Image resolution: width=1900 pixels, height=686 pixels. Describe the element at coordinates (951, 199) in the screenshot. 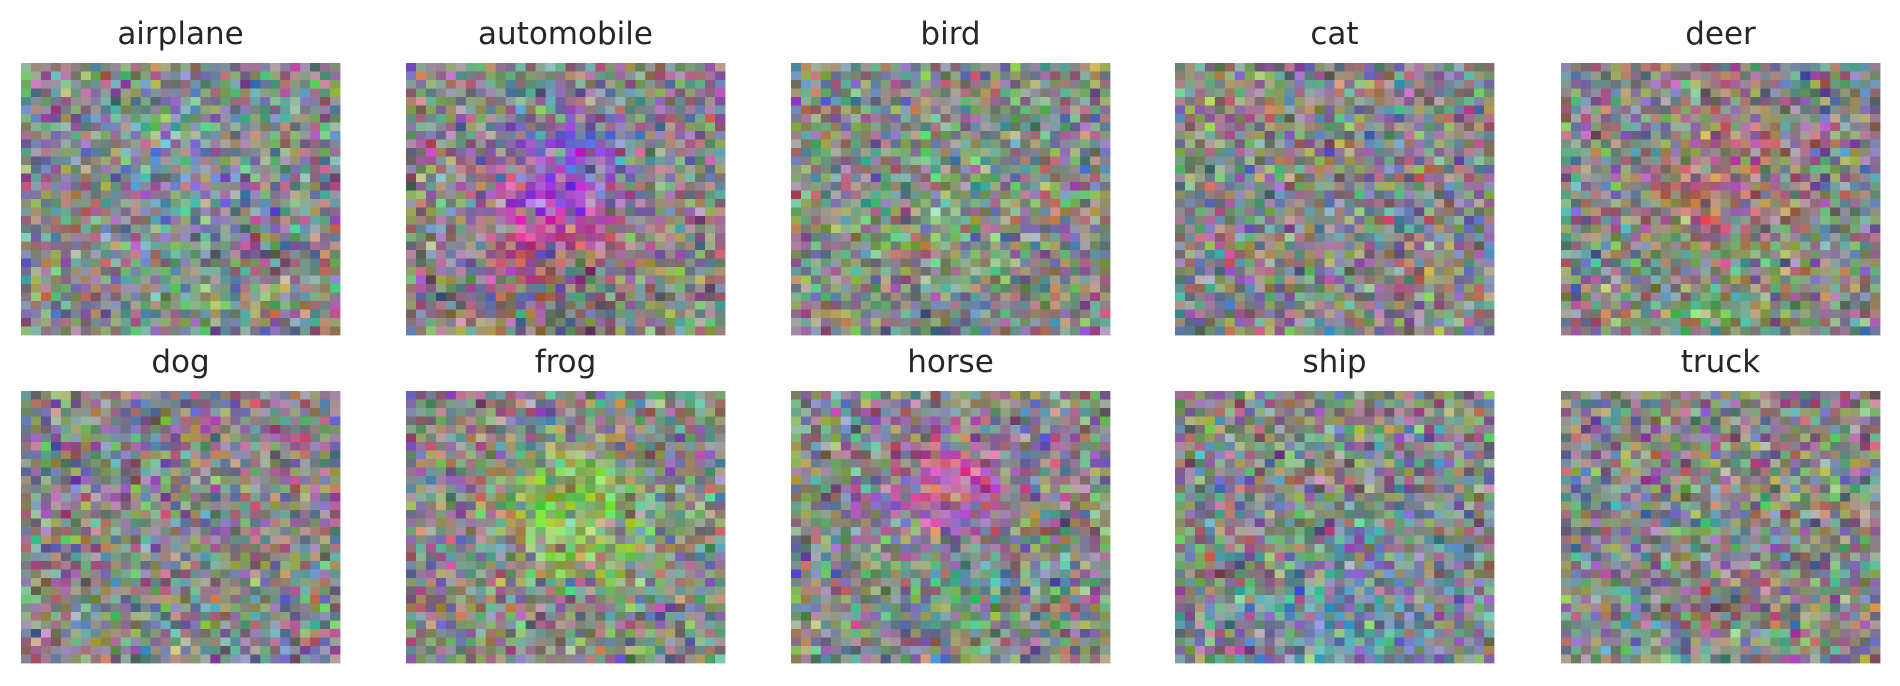

I see `weight-image` at that location.